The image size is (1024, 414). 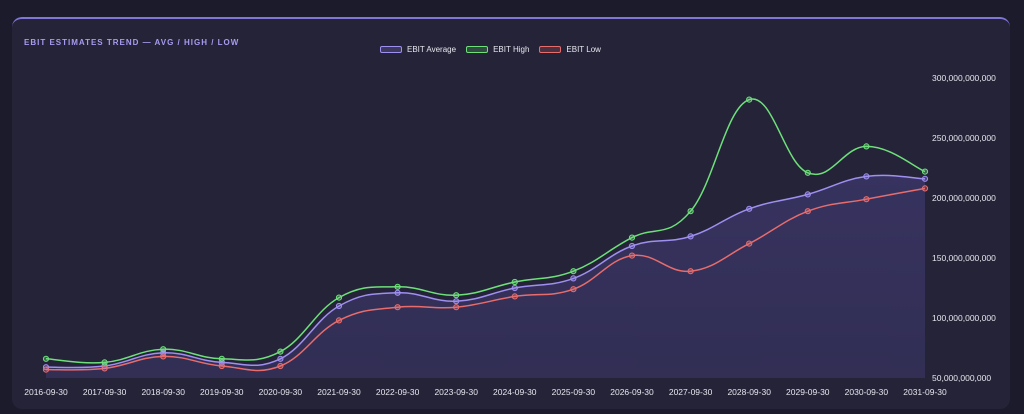 I want to click on legend-item-ebit-high: EBIT High, so click(x=497, y=49).